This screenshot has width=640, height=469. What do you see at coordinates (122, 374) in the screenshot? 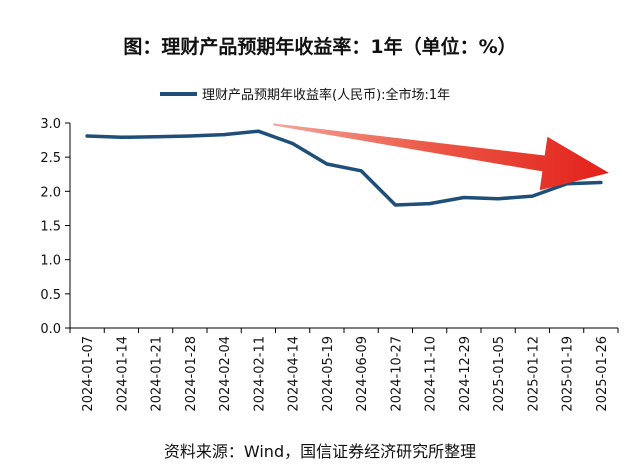
I see `x-tick-label: 2024-01-14` at bounding box center [122, 374].